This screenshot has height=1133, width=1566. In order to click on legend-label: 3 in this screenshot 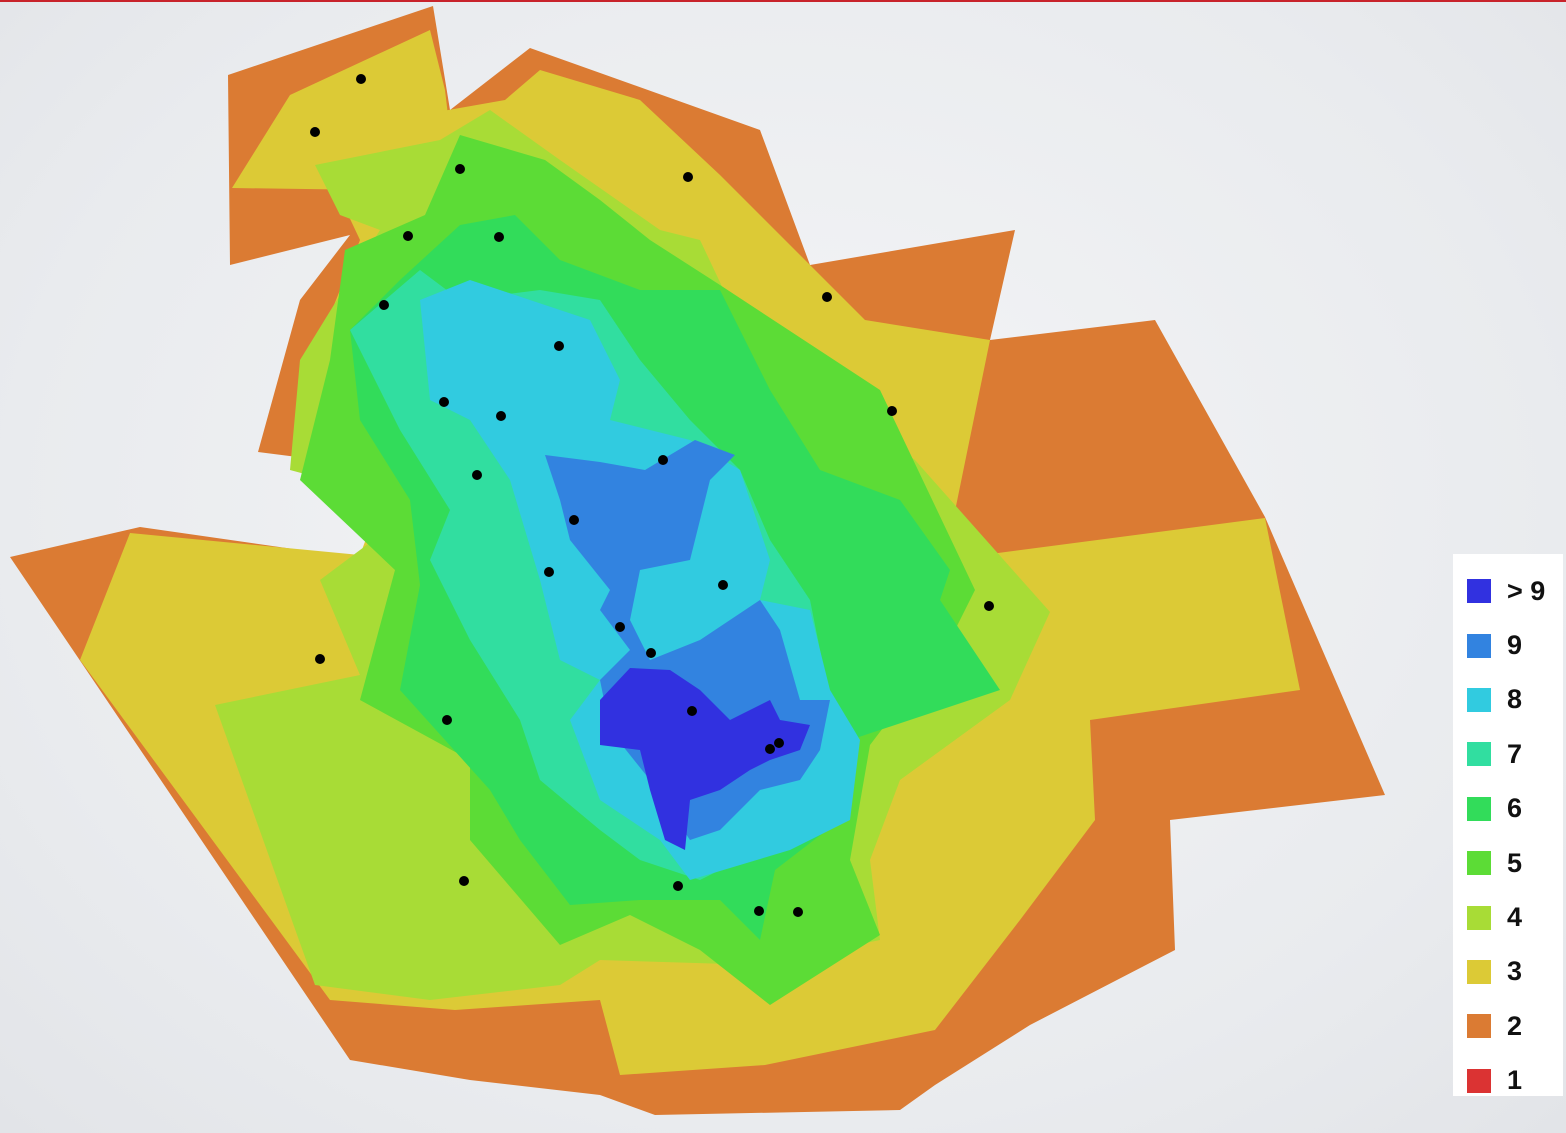, I will do `click(1515, 971)`.